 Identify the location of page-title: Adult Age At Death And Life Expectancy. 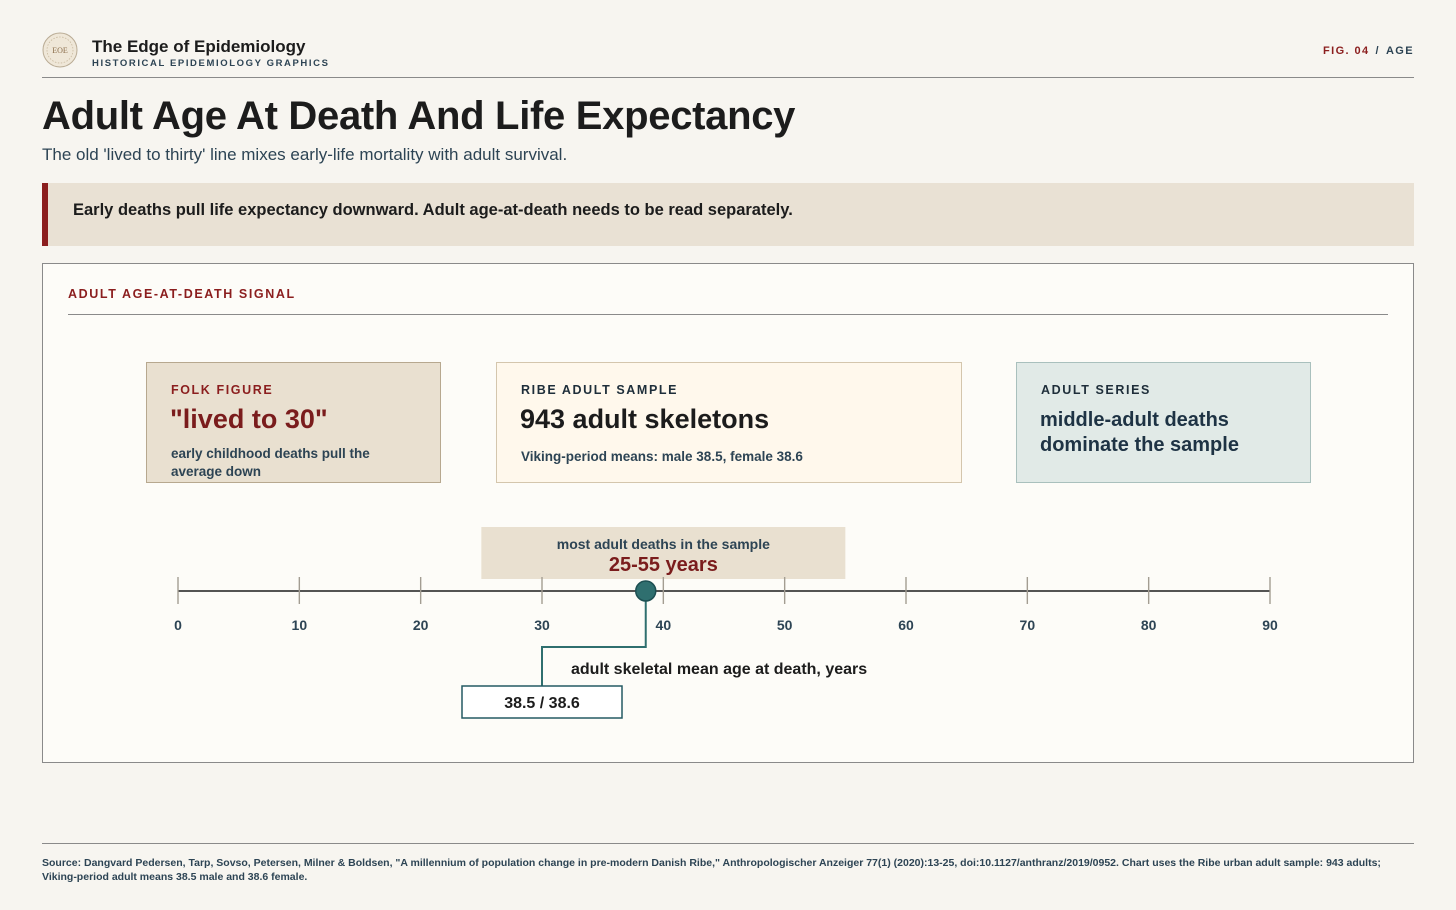
(419, 116).